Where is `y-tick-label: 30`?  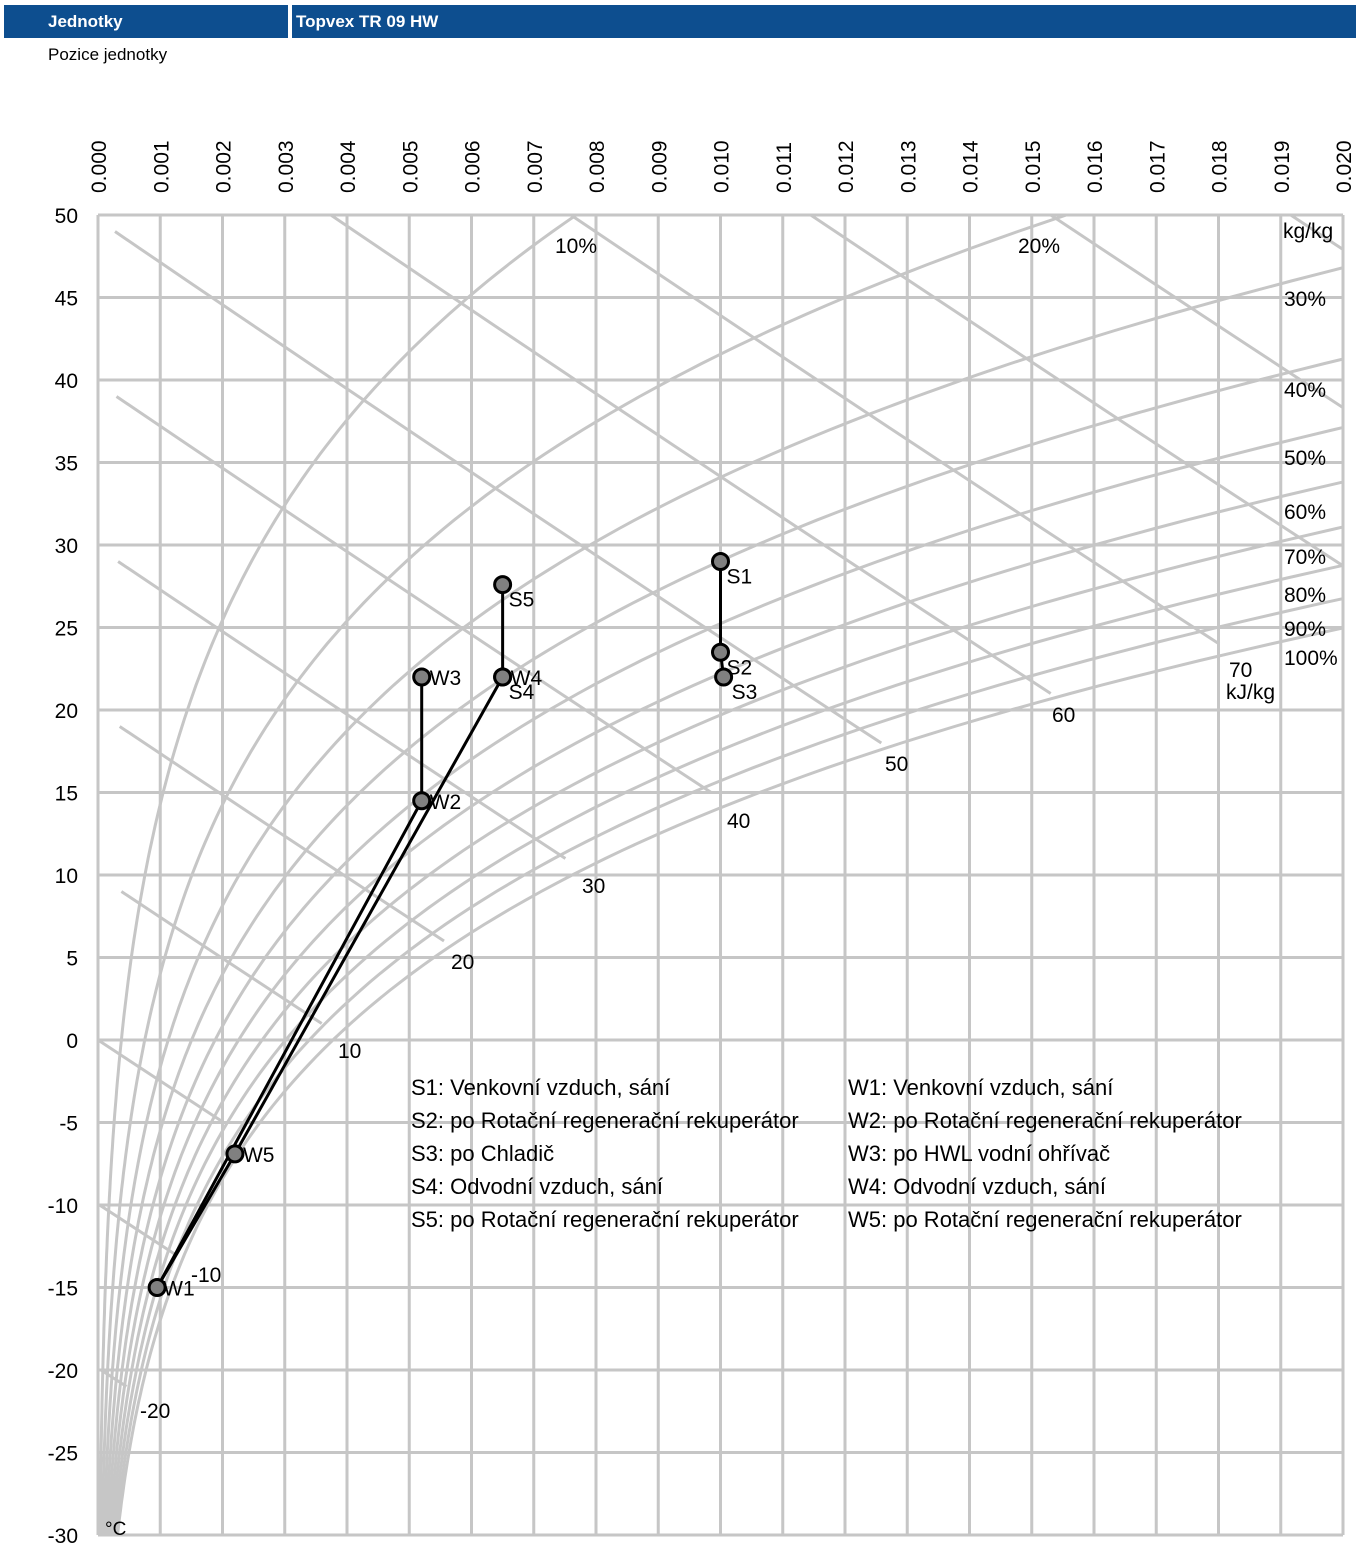 y-tick-label: 30 is located at coordinates (66, 546).